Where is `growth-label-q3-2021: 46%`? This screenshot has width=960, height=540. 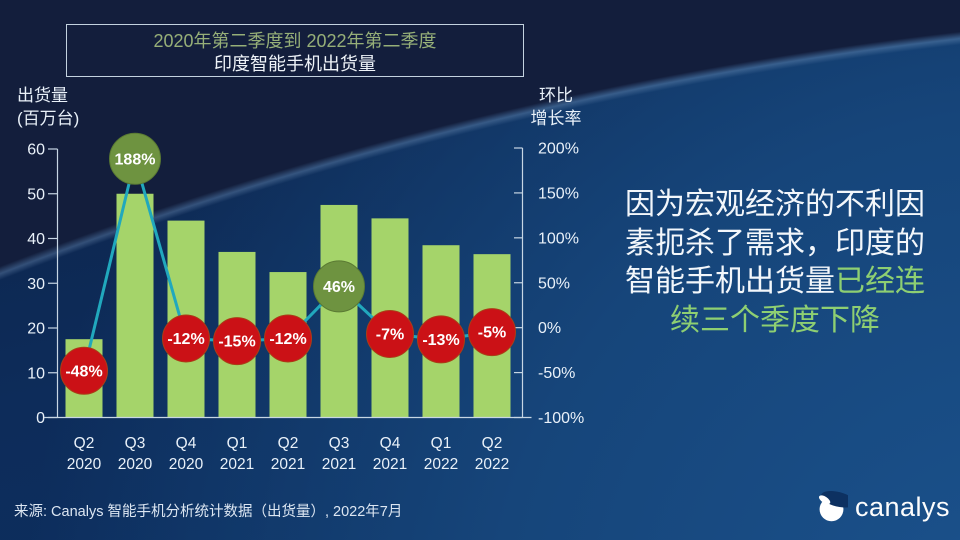 growth-label-q3-2021: 46% is located at coordinates (339, 287).